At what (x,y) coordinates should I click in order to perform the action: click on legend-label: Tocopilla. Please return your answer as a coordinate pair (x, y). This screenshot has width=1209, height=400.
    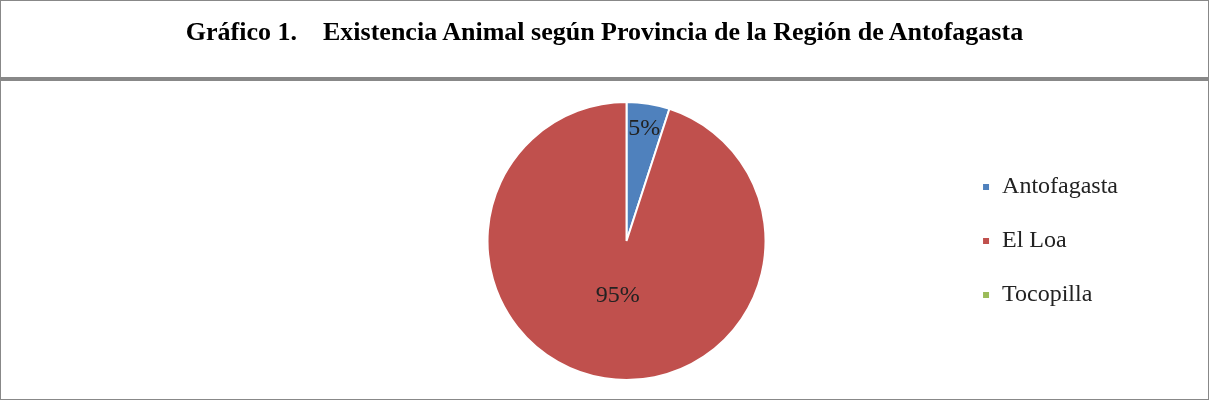
    Looking at the image, I should click on (1047, 293).